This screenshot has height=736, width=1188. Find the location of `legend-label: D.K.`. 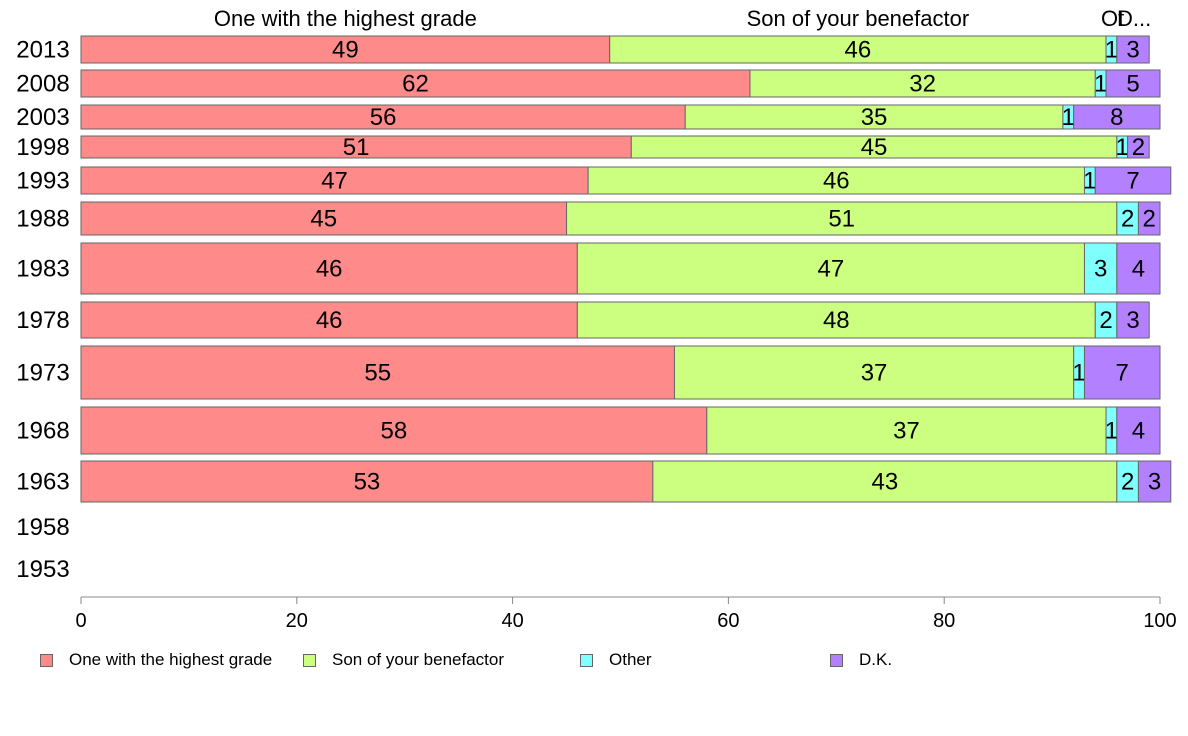

legend-label: D.K. is located at coordinates (876, 659).